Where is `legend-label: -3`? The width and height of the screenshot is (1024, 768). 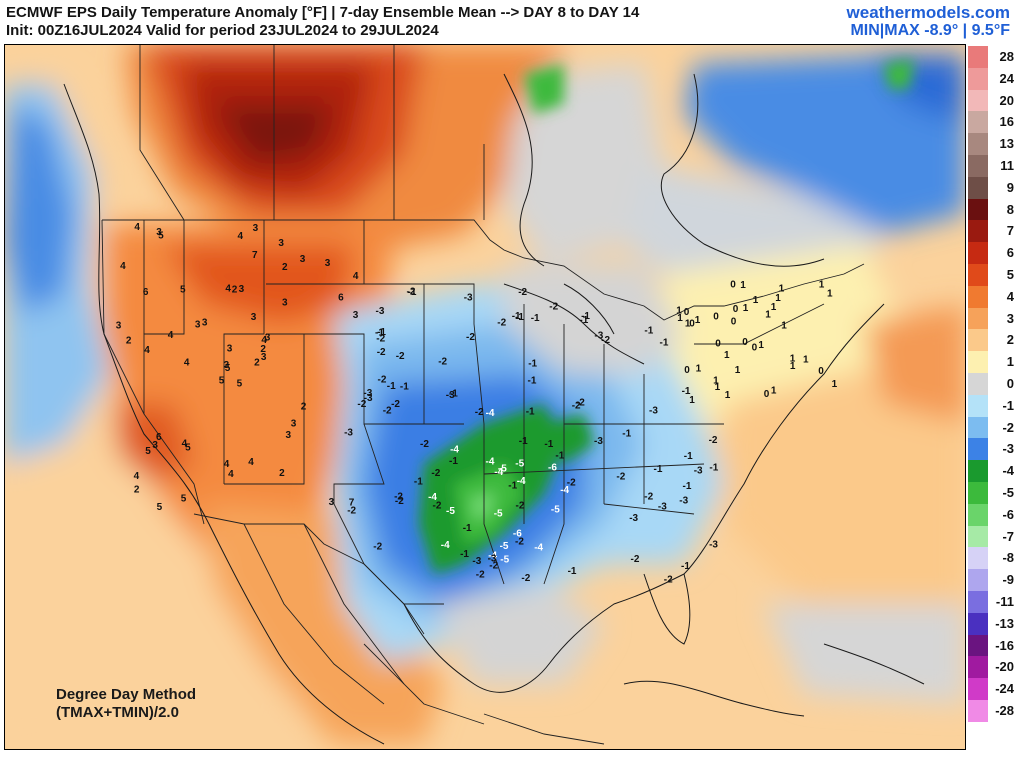
legend-label: -3 is located at coordinates (1008, 449).